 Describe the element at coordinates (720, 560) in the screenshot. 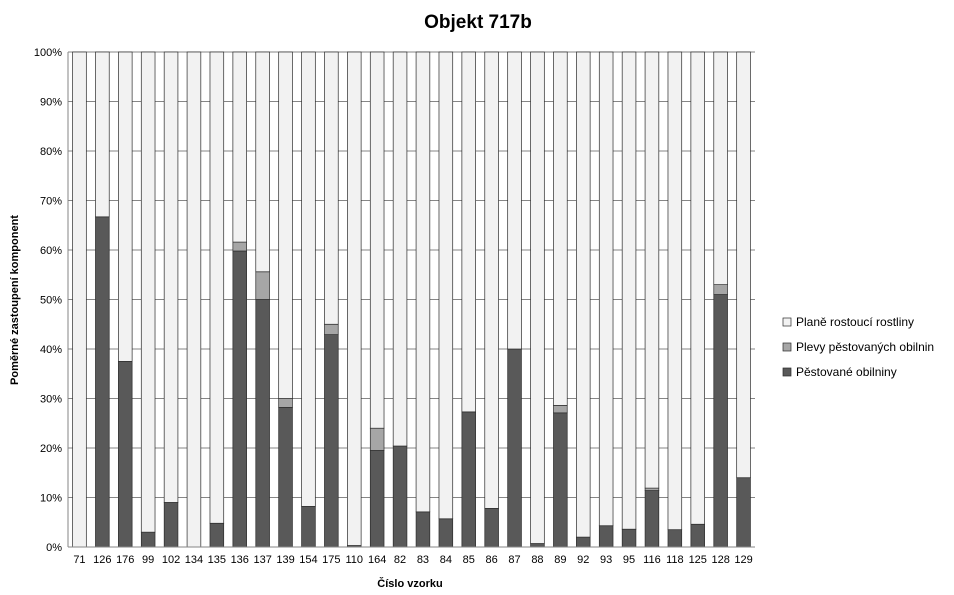

I see `x-tick-label: 128` at that location.